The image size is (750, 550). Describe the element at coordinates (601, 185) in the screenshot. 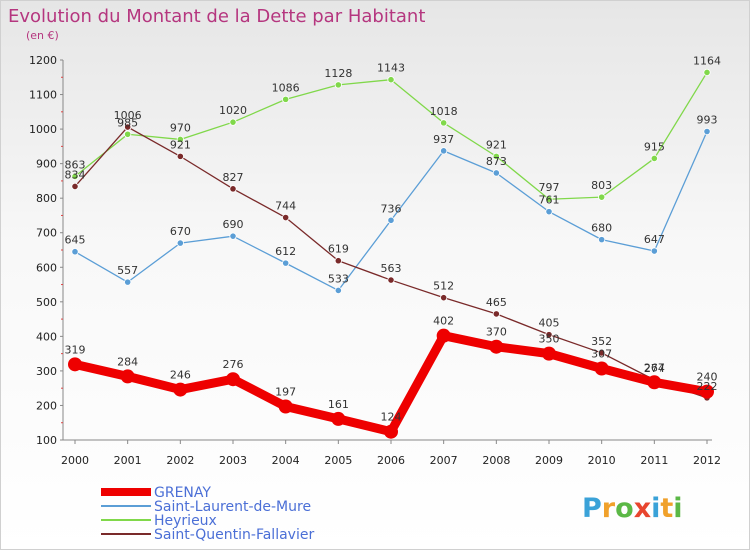

I see `data-label: 803` at that location.